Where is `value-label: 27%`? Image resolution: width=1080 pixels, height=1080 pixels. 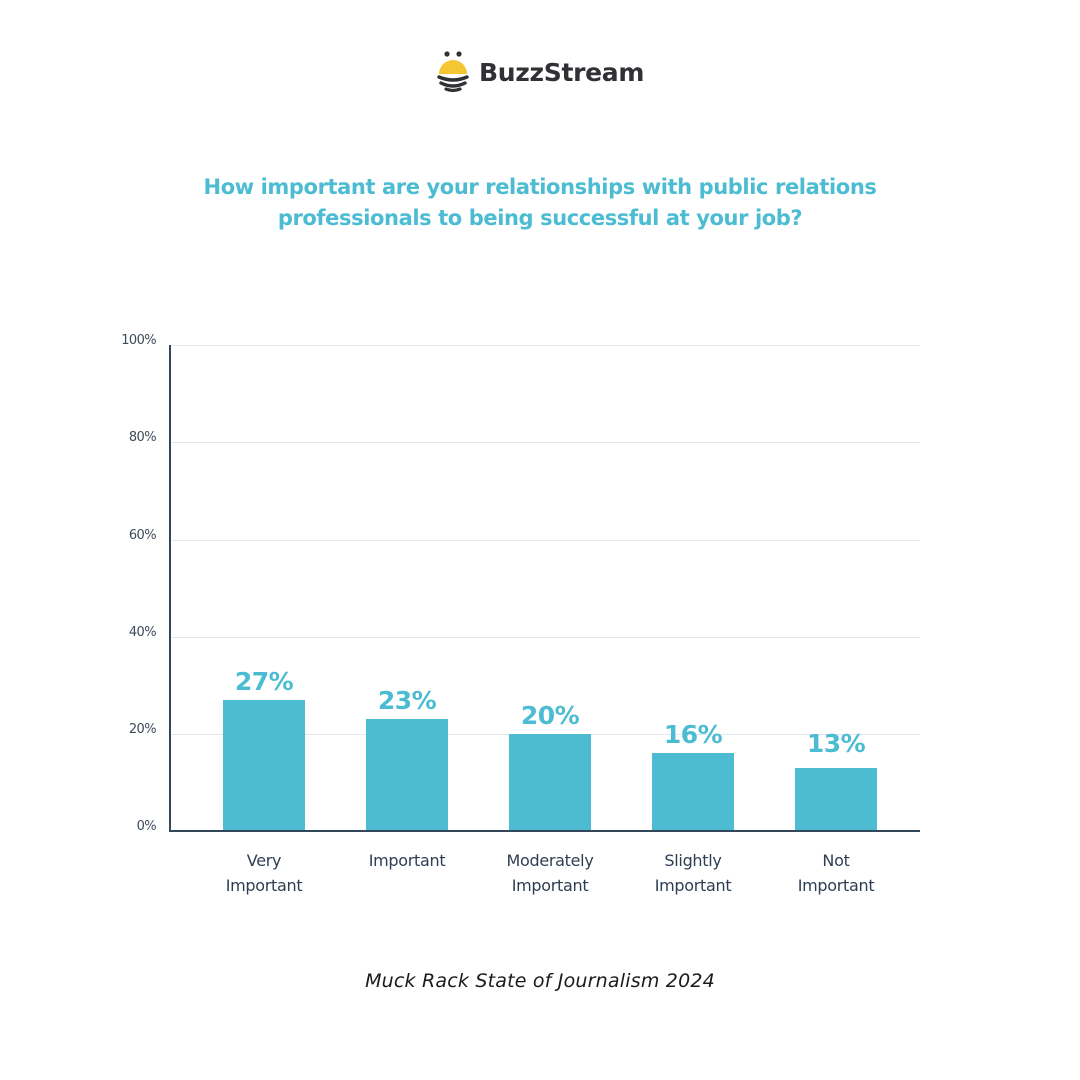
value-label: 27% is located at coordinates (264, 681).